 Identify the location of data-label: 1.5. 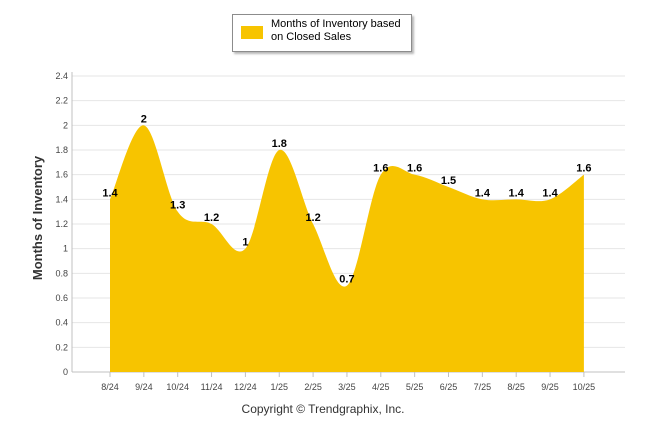
(448, 181).